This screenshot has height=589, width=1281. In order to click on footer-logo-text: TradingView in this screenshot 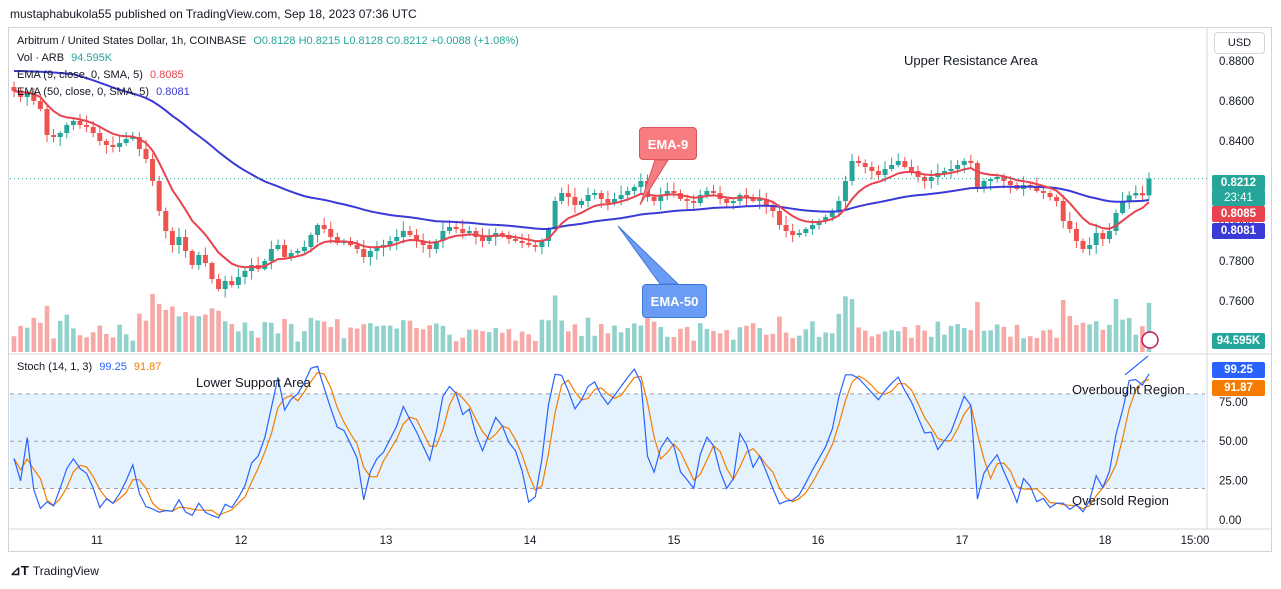, I will do `click(65, 571)`.